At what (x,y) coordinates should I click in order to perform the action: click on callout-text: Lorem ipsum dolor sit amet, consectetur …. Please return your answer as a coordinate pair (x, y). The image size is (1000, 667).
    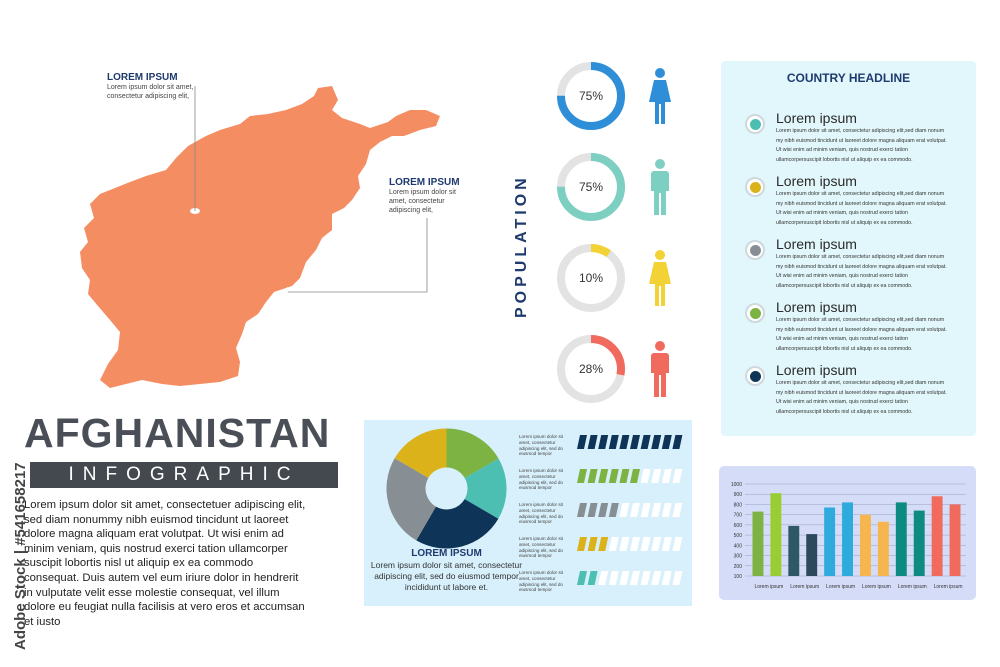
    Looking at the image, I should click on (422, 201).